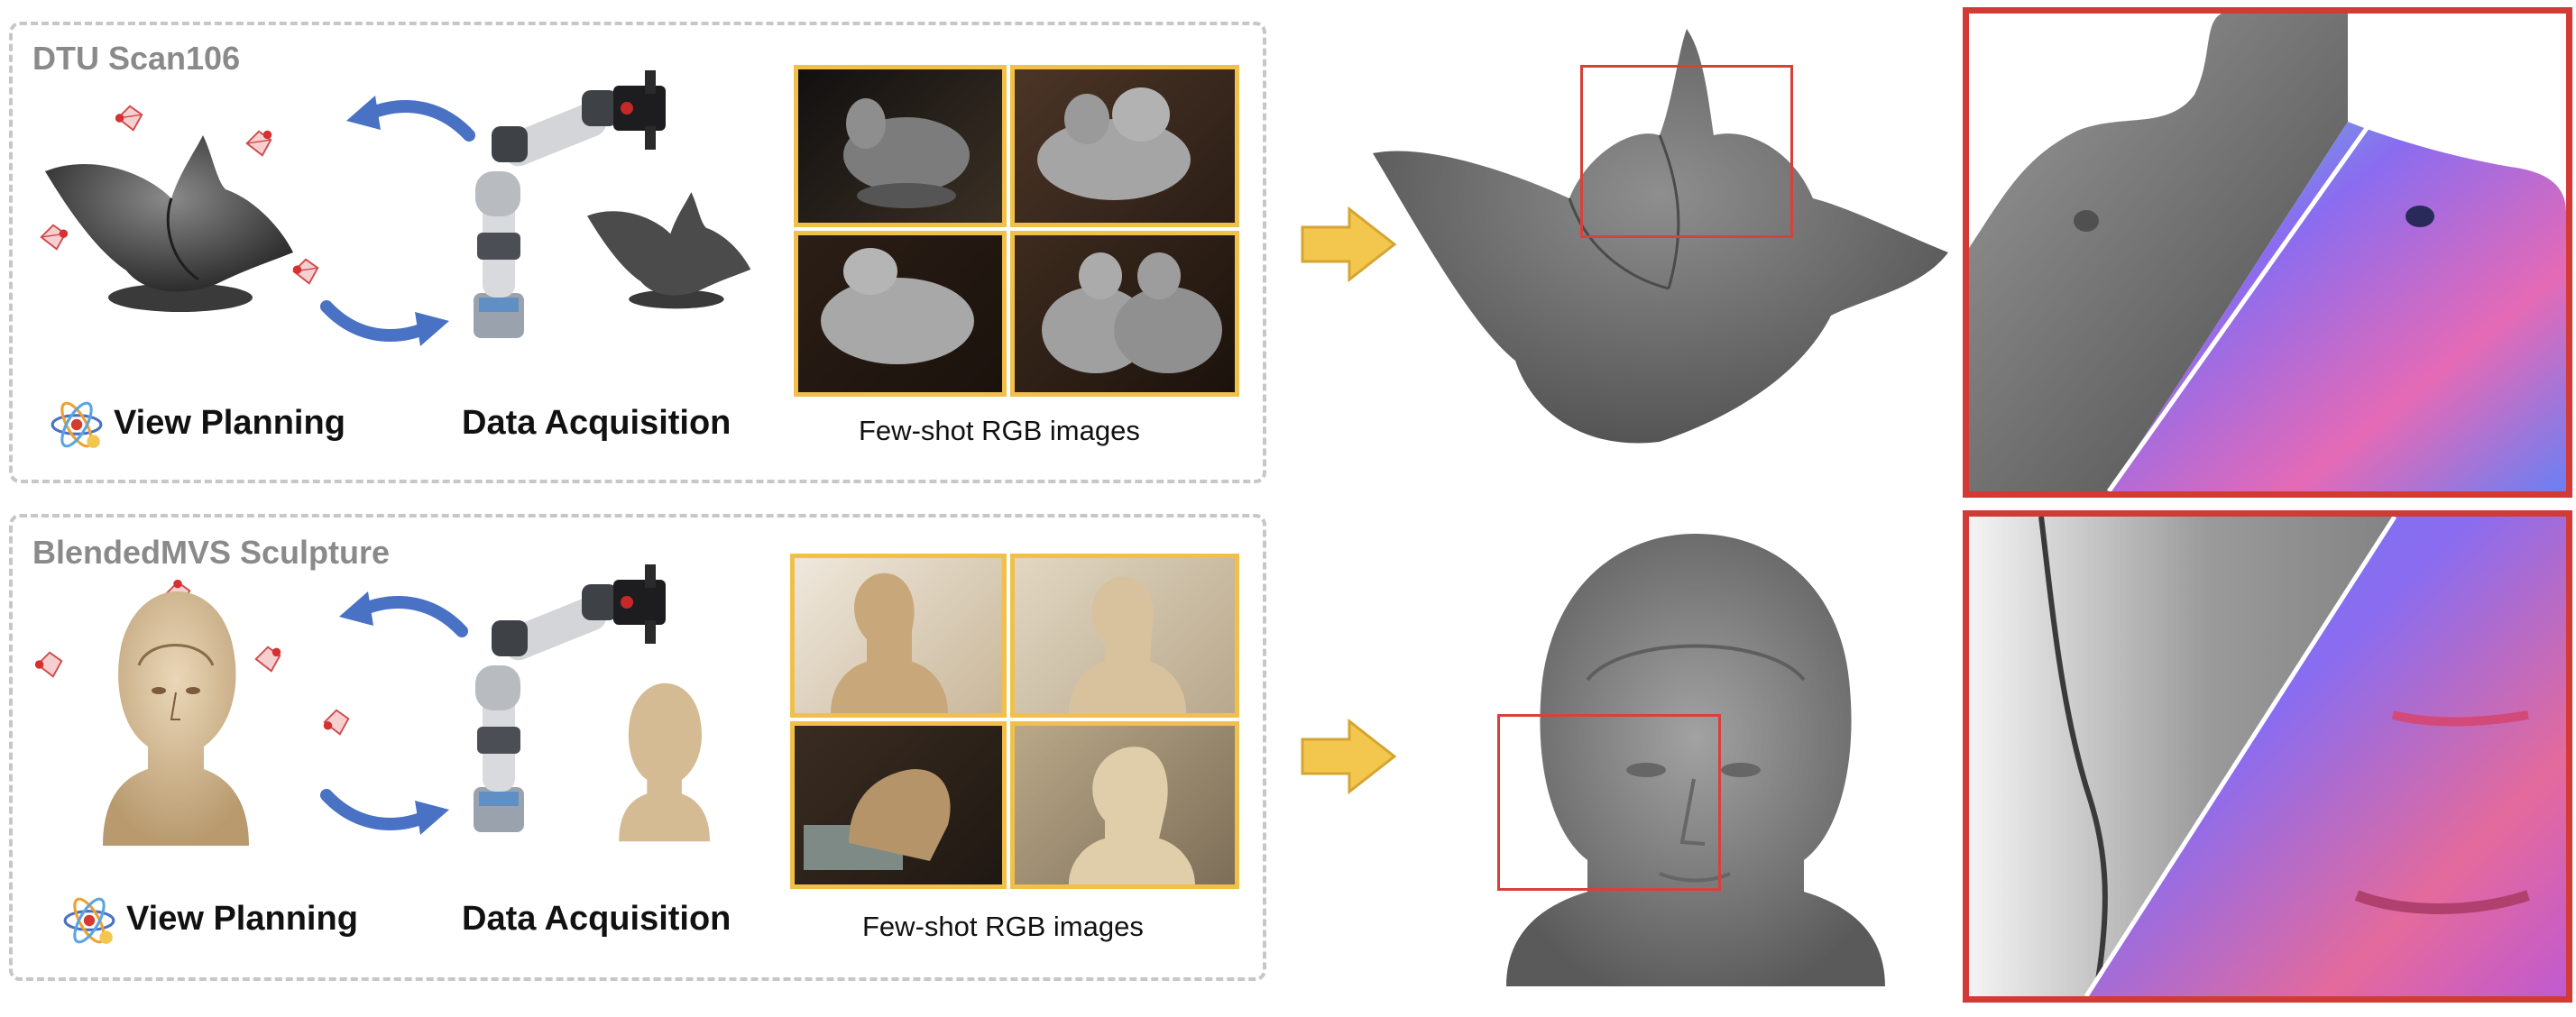 The image size is (2576, 1017). I want to click on zoom-detail-birds, so click(2267, 253).